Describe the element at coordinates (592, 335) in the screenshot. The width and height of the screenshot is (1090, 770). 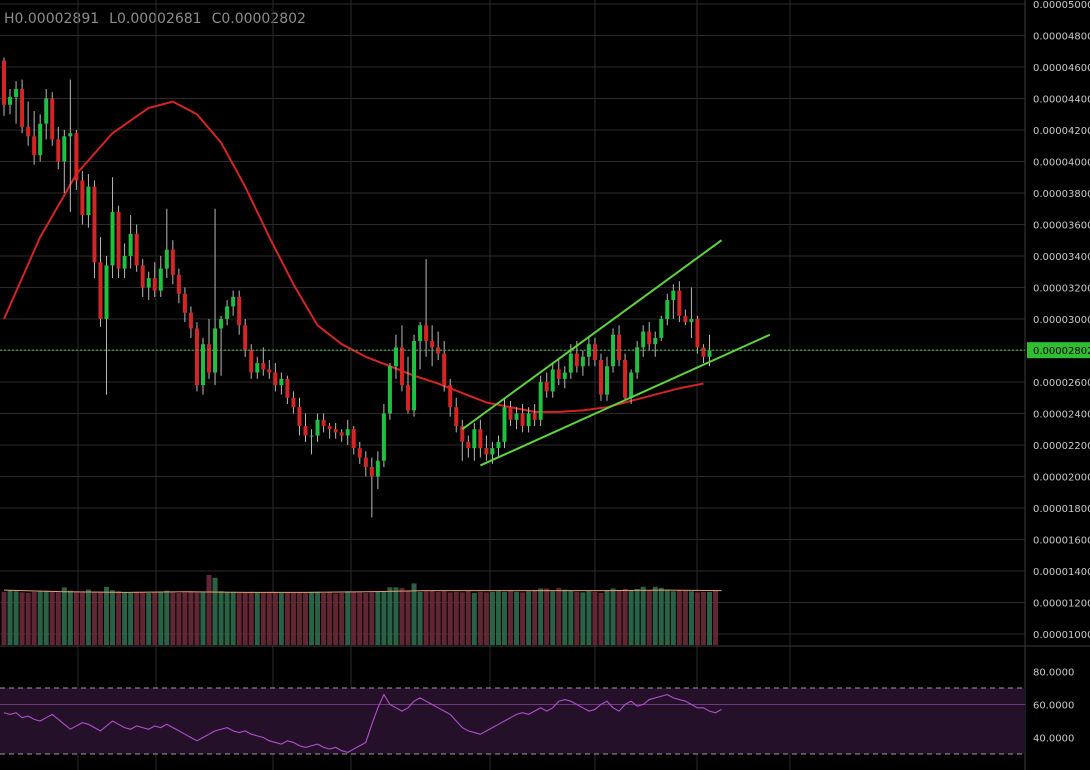
I see `trend-line` at that location.